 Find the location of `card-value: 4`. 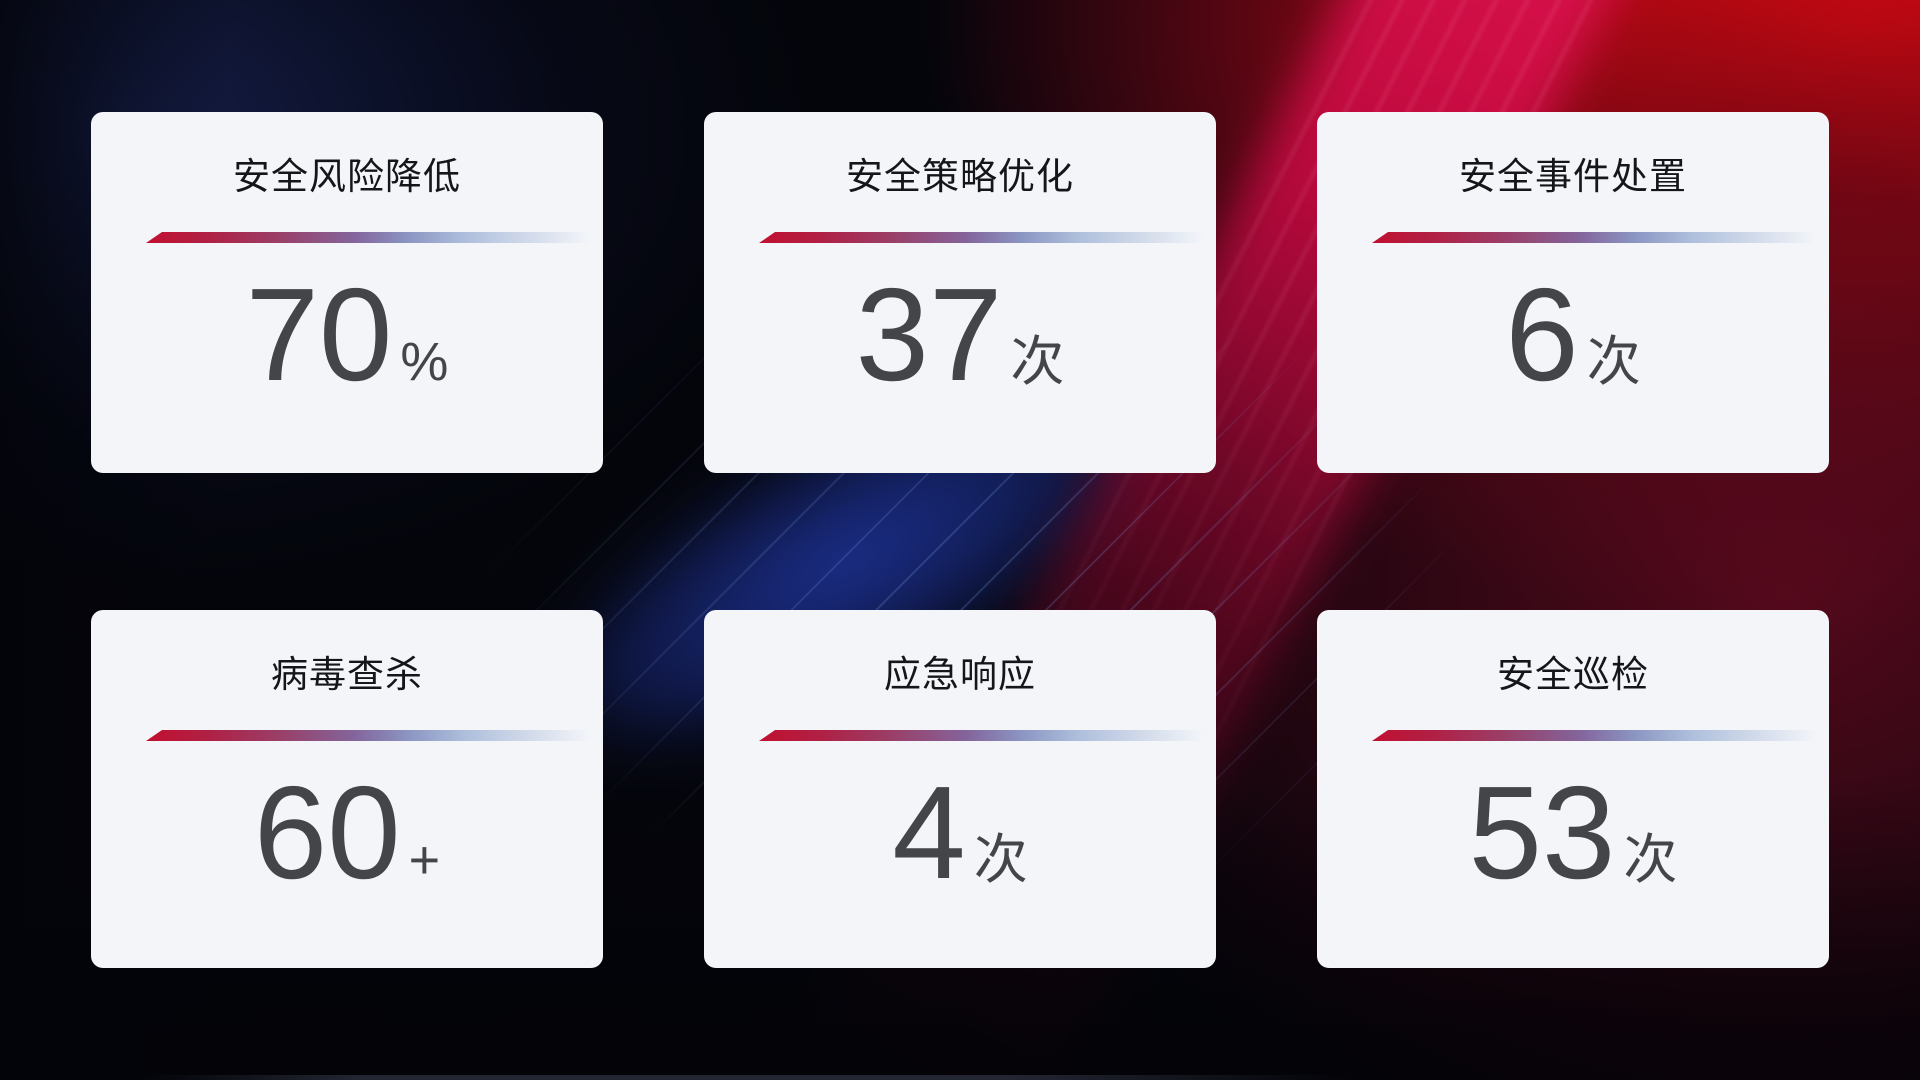

card-value: 4 is located at coordinates (929, 832).